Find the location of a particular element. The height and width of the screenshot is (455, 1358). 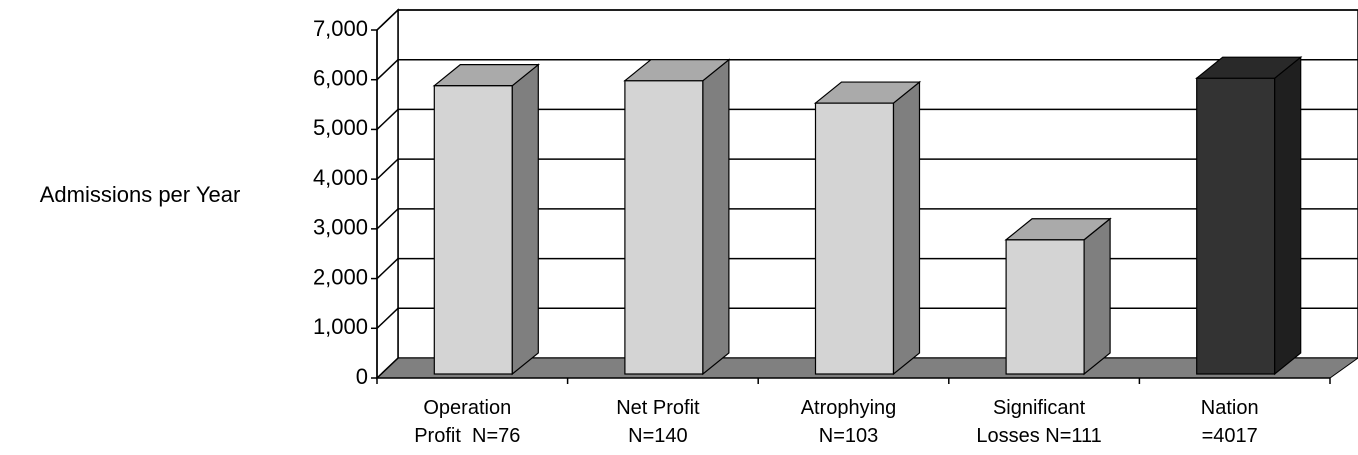

x-tick-label: Atrophying N=103 is located at coordinates (848, 422).